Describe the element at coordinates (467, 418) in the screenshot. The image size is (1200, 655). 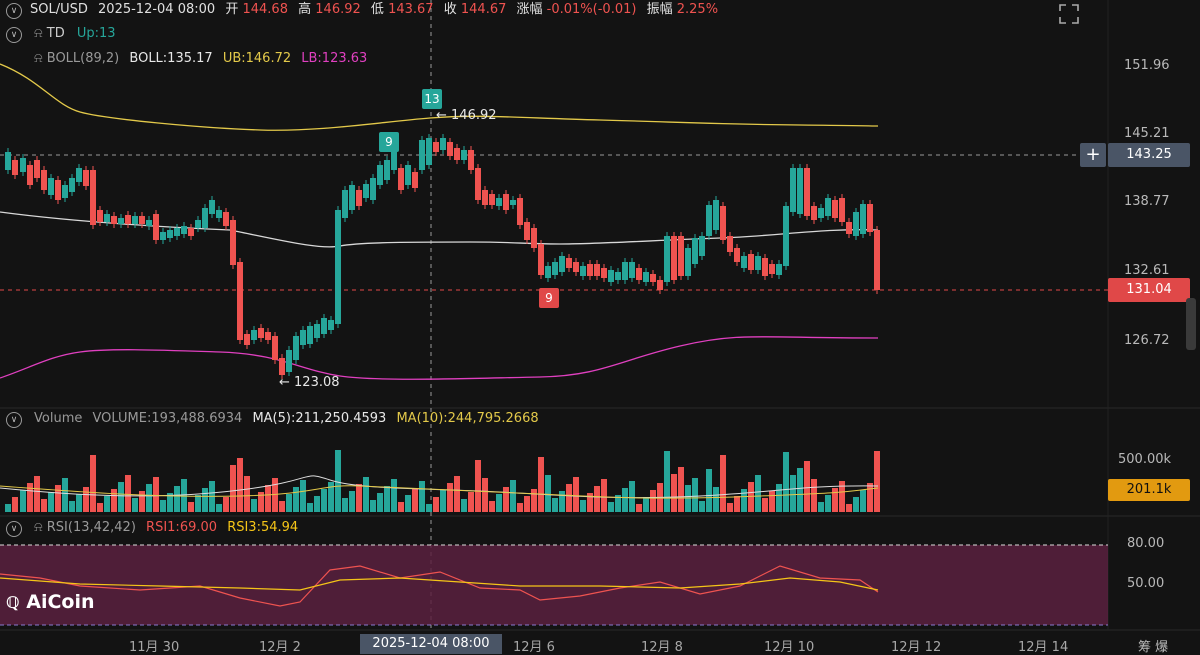
I see `volume-ma10: MA(10):244,795.2668` at that location.